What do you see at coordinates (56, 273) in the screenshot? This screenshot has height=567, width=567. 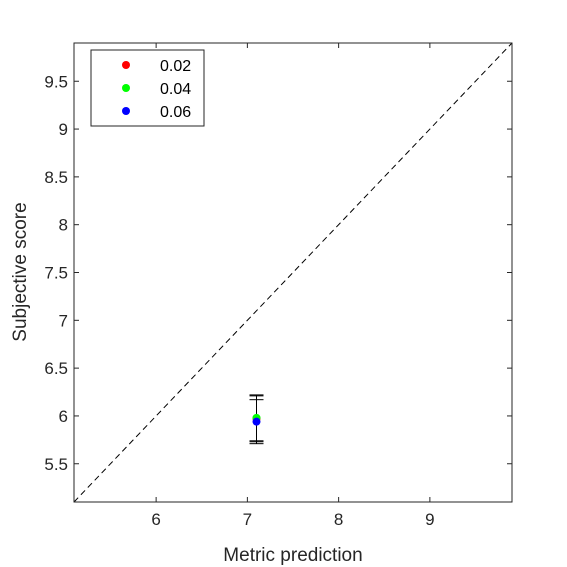 I see `y-tick-label: 7.5` at bounding box center [56, 273].